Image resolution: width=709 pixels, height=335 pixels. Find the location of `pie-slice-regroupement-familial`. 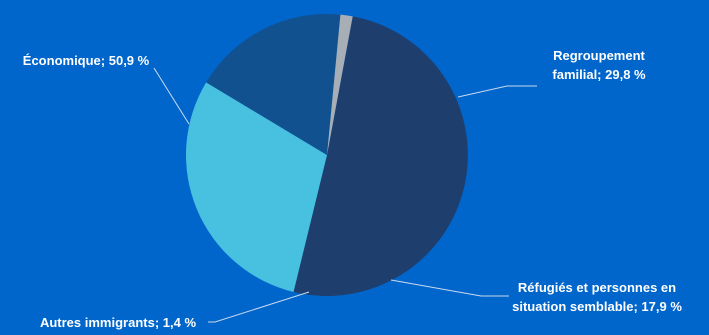

pie-slice-regroupement-familial is located at coordinates (256, 187).